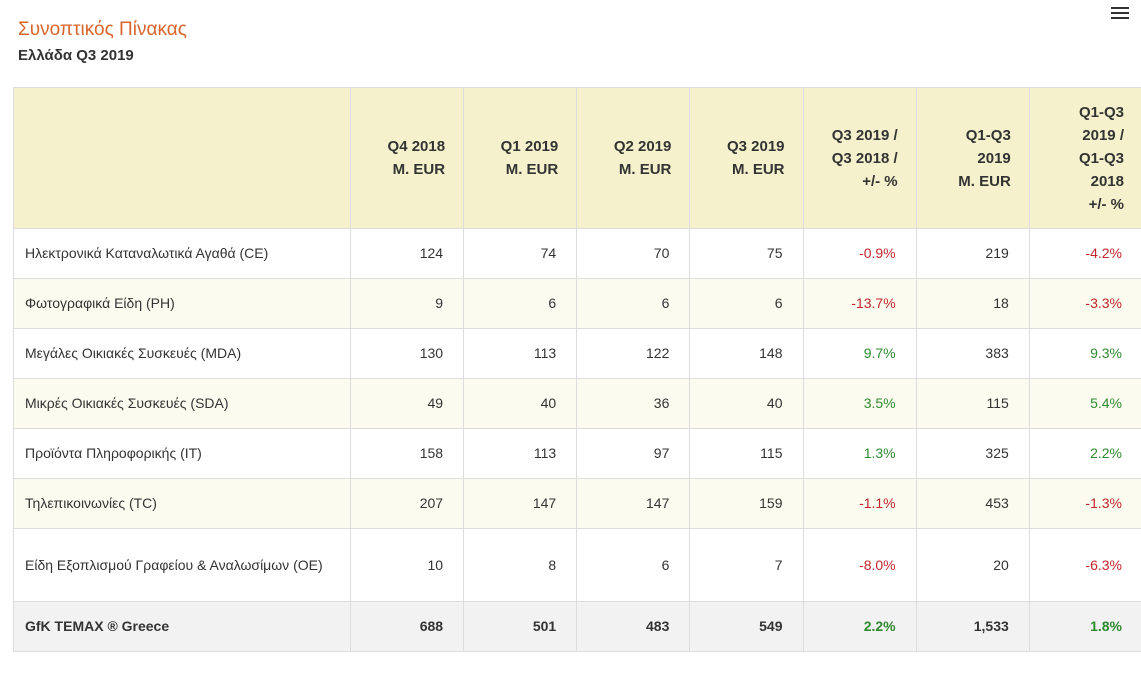 The image size is (1141, 689). I want to click on table-cell: 158, so click(407, 453).